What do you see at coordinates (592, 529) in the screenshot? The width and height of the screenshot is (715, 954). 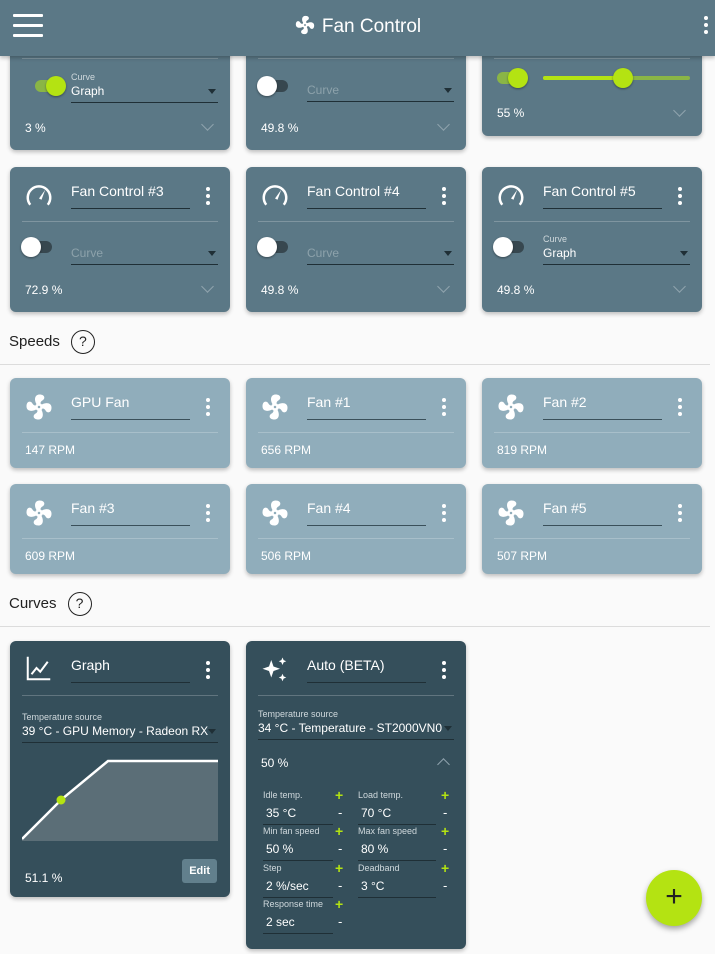 I see `speed-card: Fan #5 507 RPM` at bounding box center [592, 529].